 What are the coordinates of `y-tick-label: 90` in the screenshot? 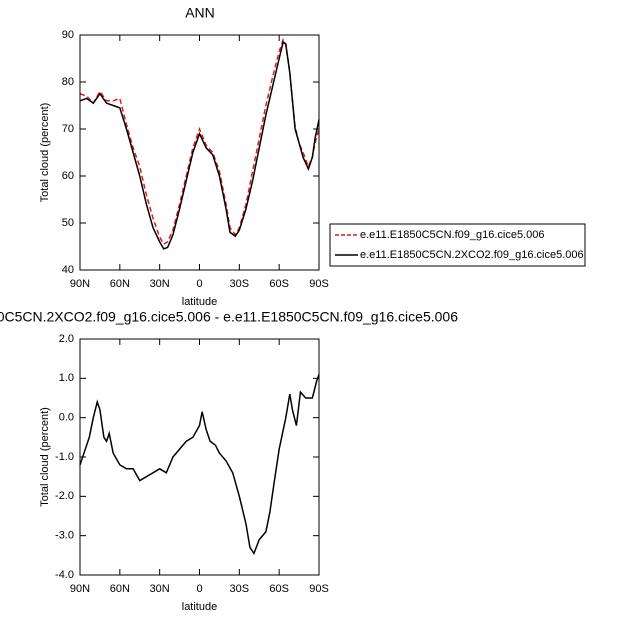 It's located at (68, 35).